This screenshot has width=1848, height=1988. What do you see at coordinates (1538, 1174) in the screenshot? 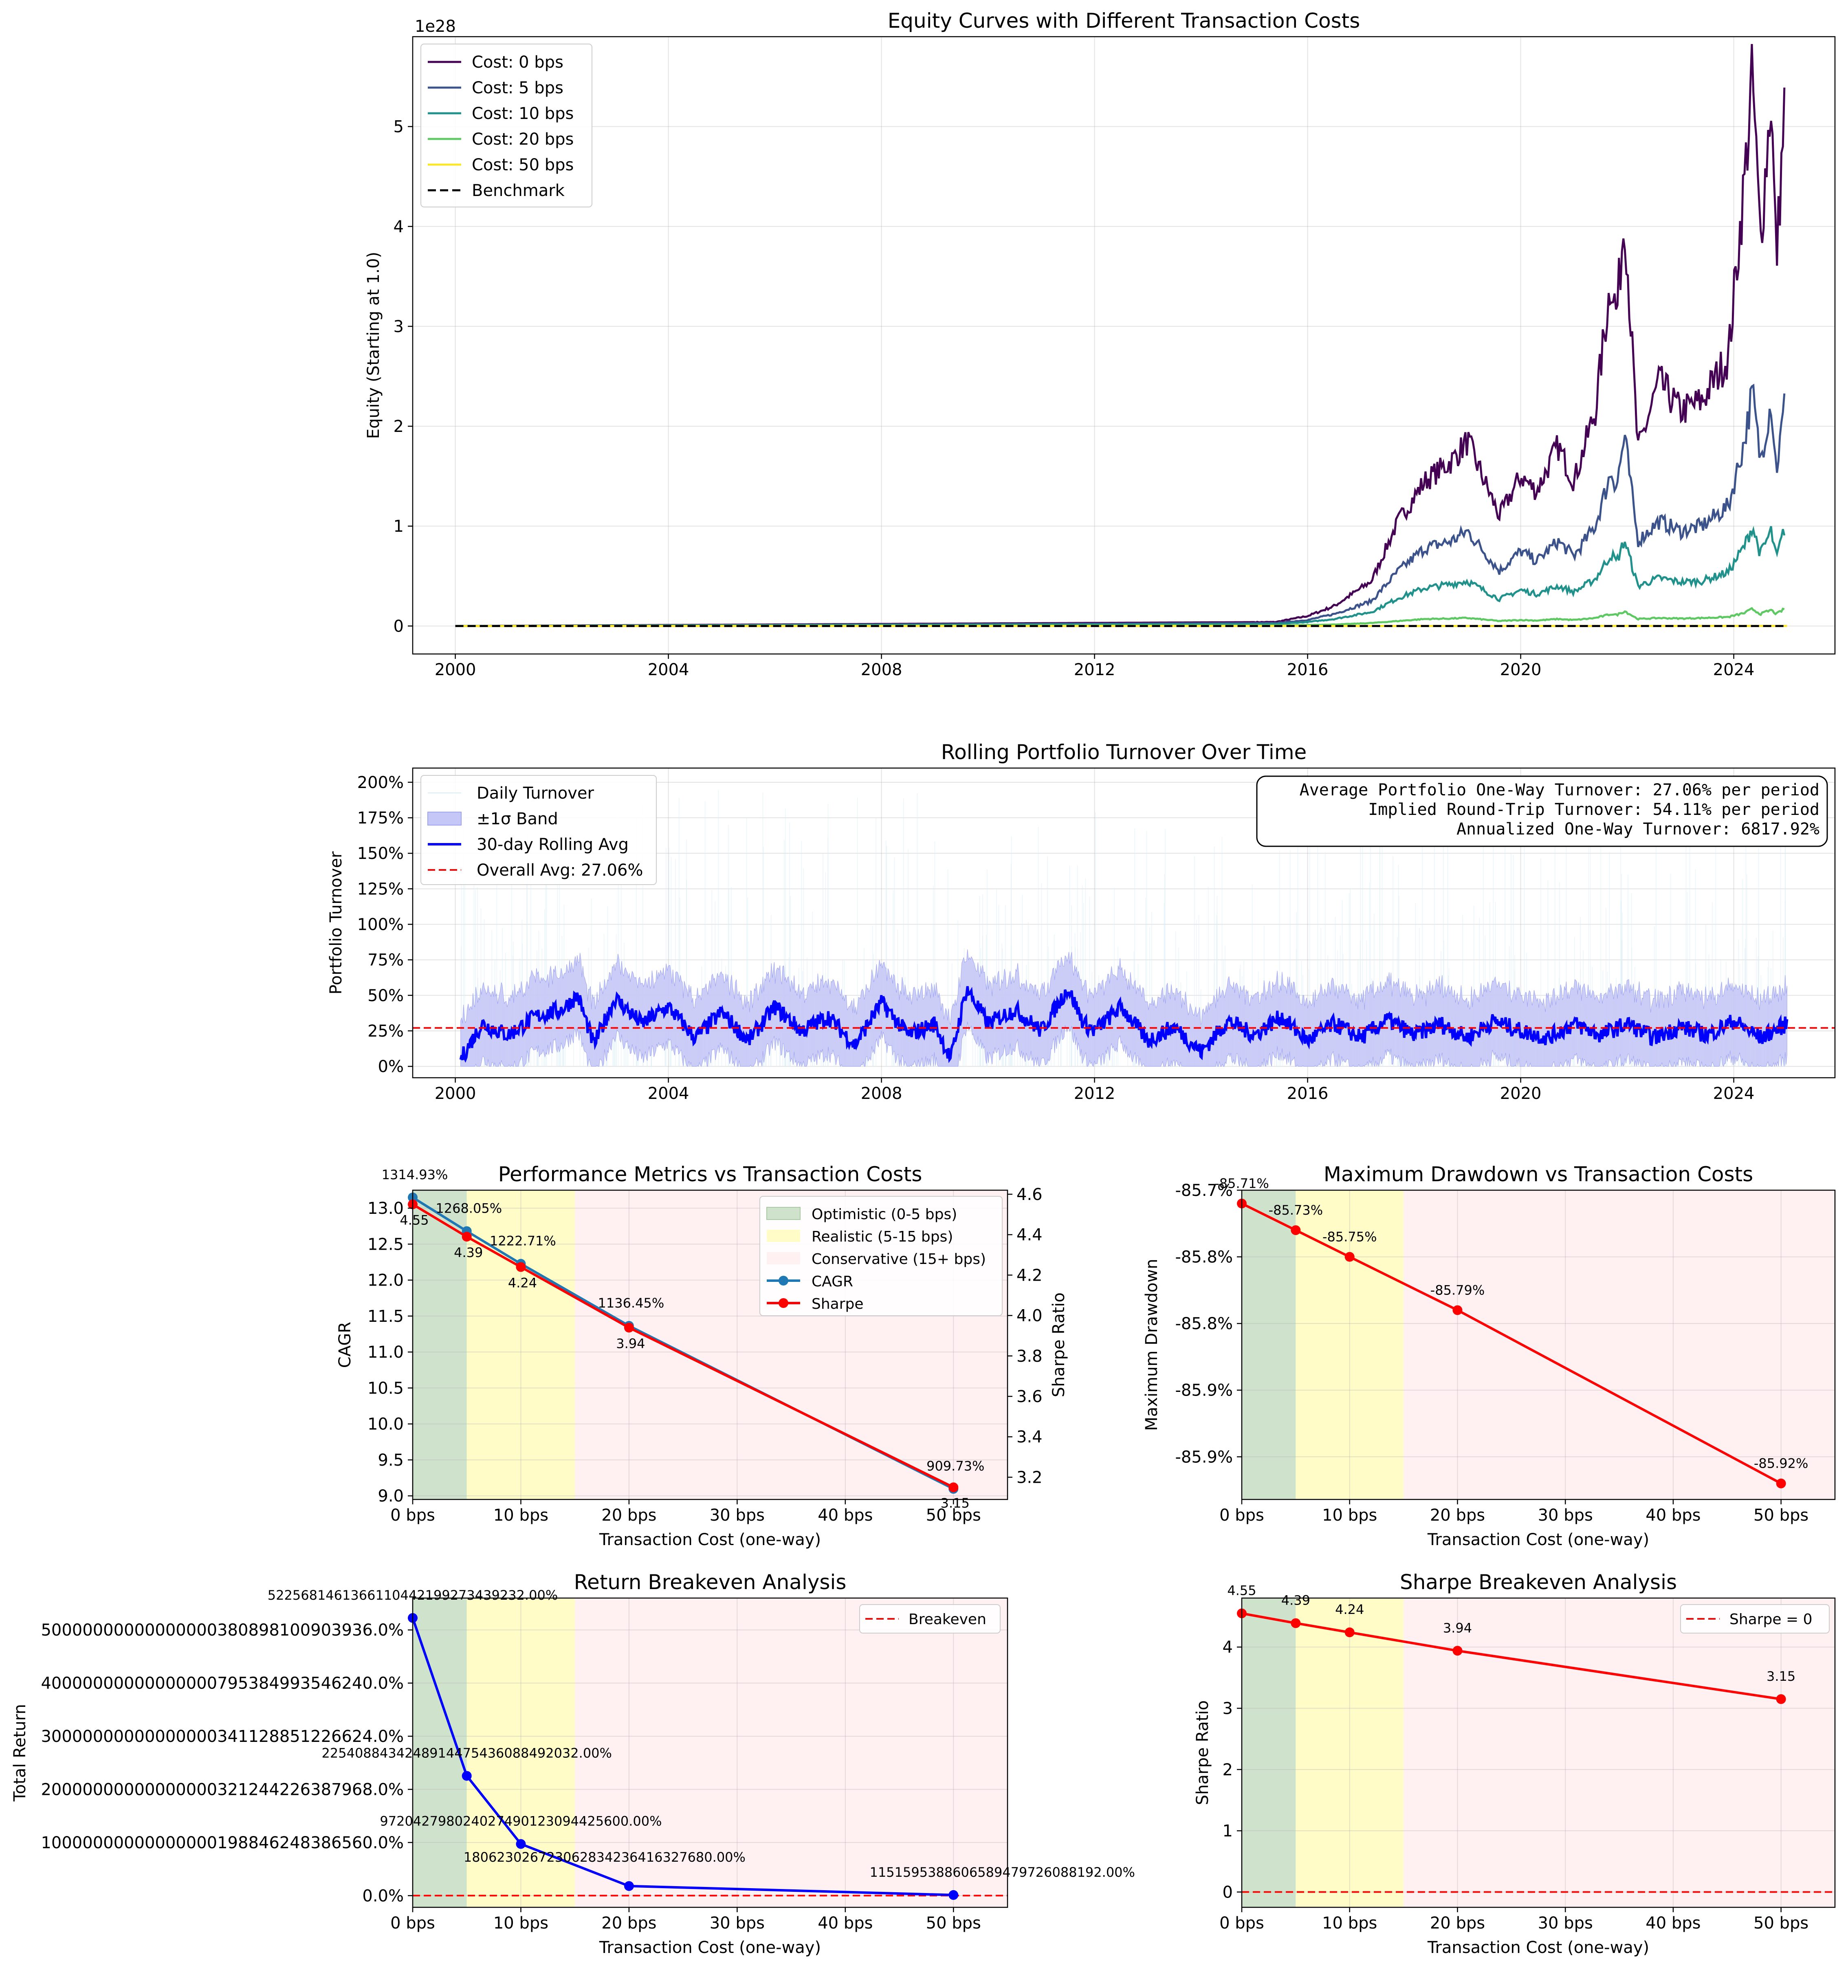
I see `chart-title: Maximum Drawdown vs Transaction Costs` at bounding box center [1538, 1174].